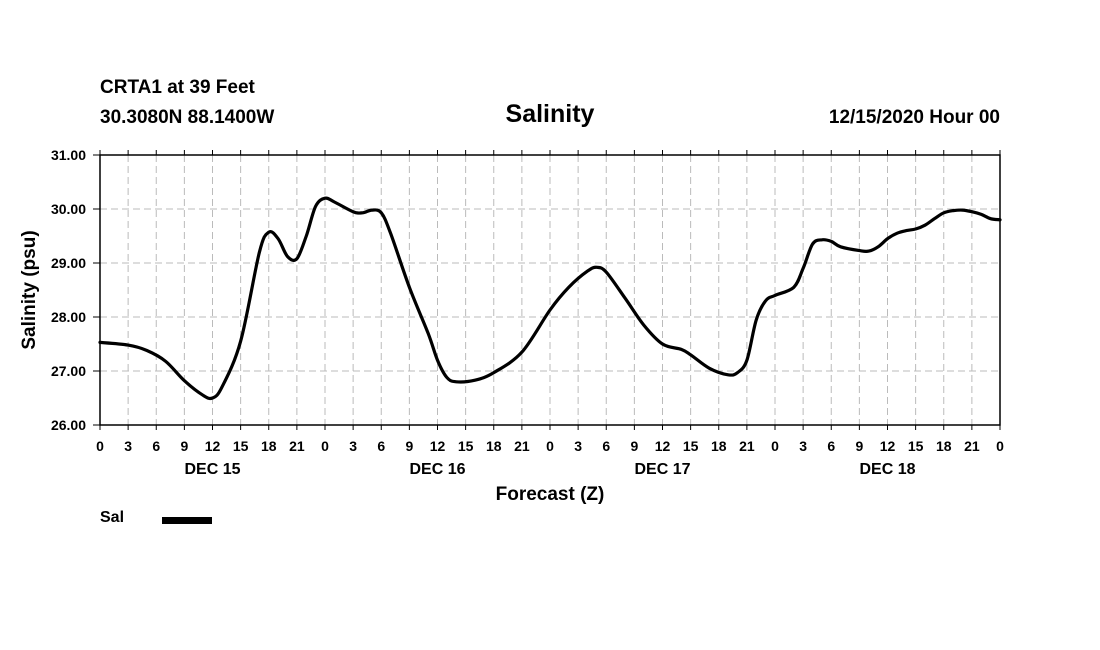  Describe the element at coordinates (68, 155) in the screenshot. I see `y-tick-label: 31.00` at that location.